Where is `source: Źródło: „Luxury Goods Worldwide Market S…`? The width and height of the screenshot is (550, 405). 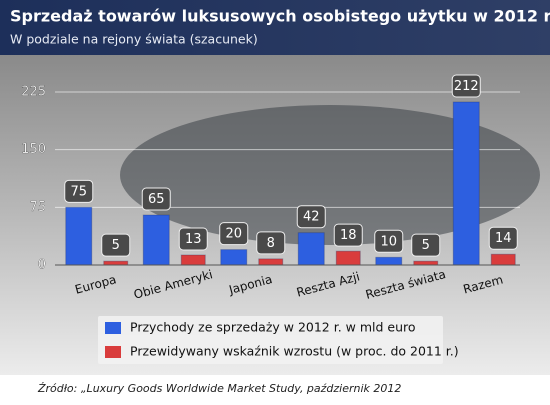
source: Źródło: „Luxury Goods Worldwide Market S… is located at coordinates (219, 388).